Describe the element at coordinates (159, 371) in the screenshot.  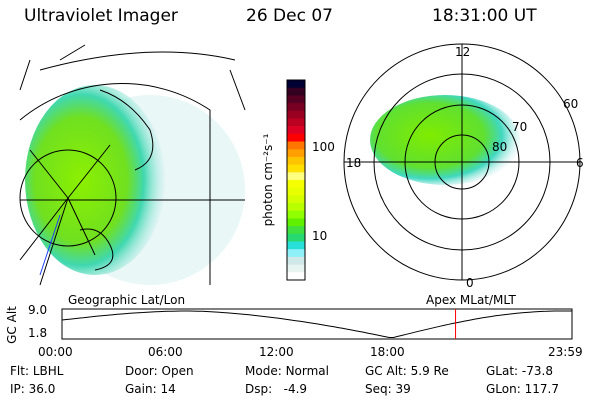
I see `status-door: Door: Open` at that location.